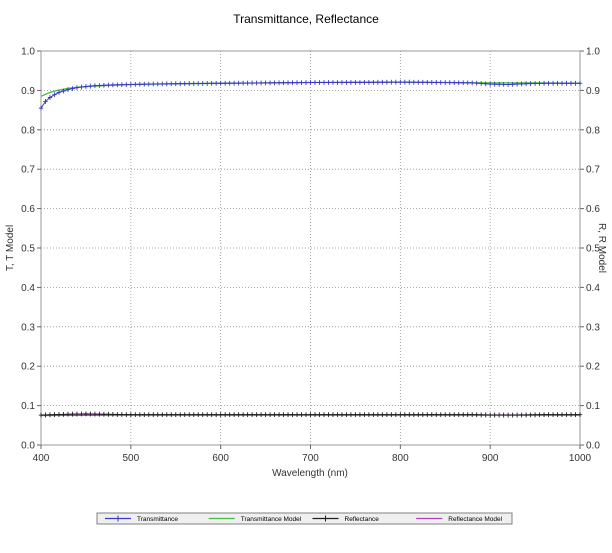 This screenshot has height=553, width=612. What do you see at coordinates (593, 249) in the screenshot?
I see `y-tick-label-right: 0.5` at bounding box center [593, 249].